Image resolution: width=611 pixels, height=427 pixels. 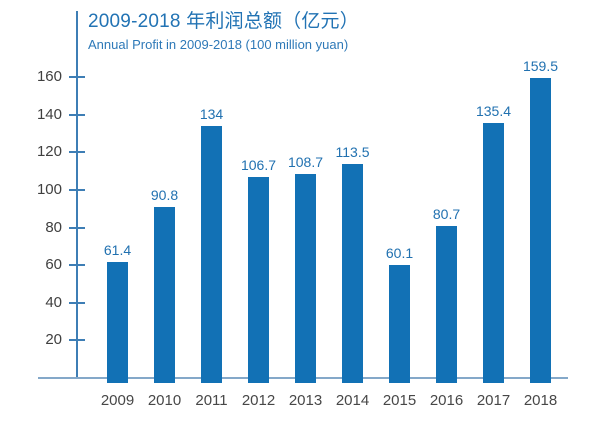 What do you see at coordinates (305, 400) in the screenshot?
I see `x-axis-label-2013: 2013` at bounding box center [305, 400].